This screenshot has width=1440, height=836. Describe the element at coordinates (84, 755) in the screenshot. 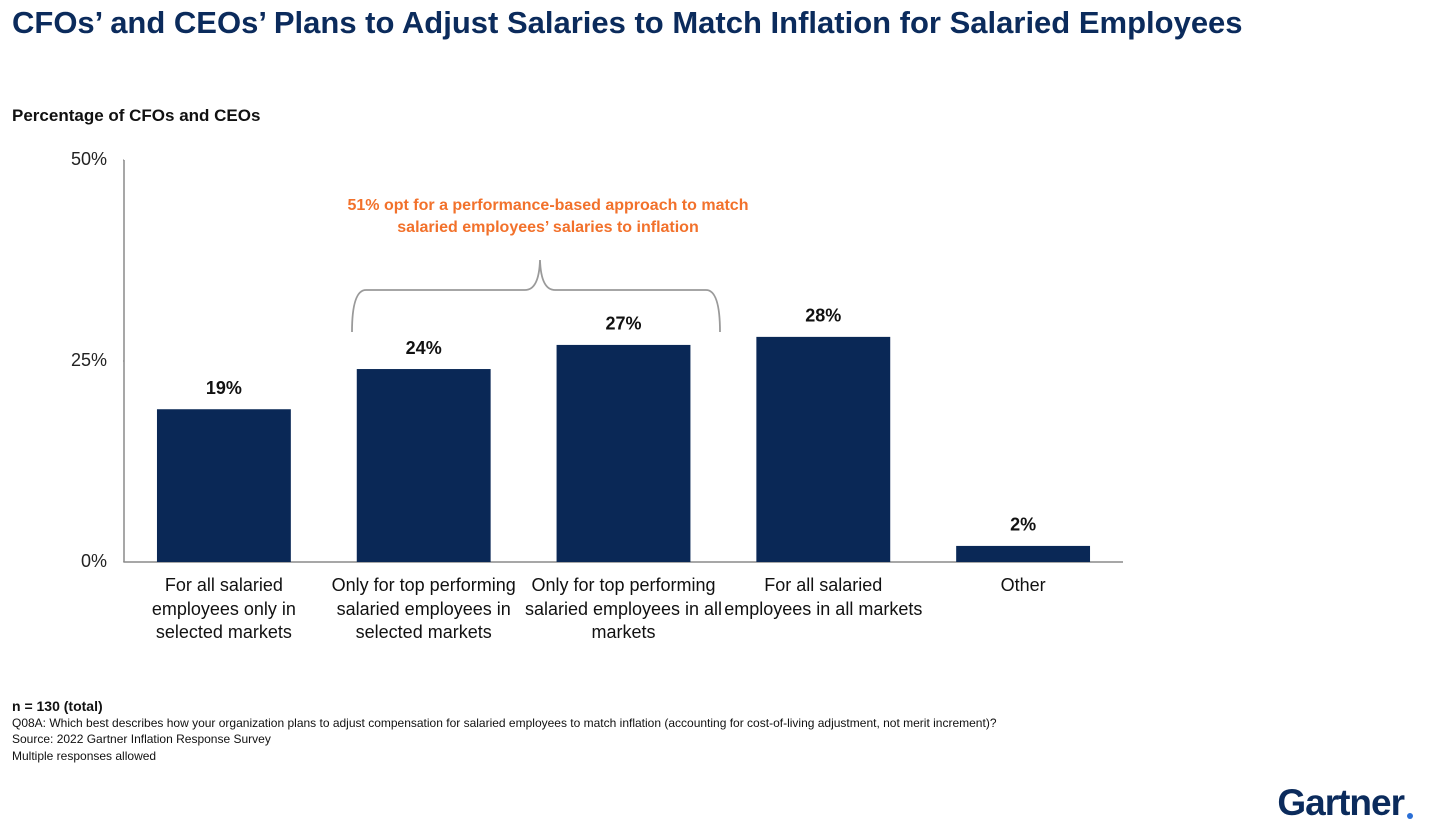

I see `note: Multiple responses allowed` at that location.